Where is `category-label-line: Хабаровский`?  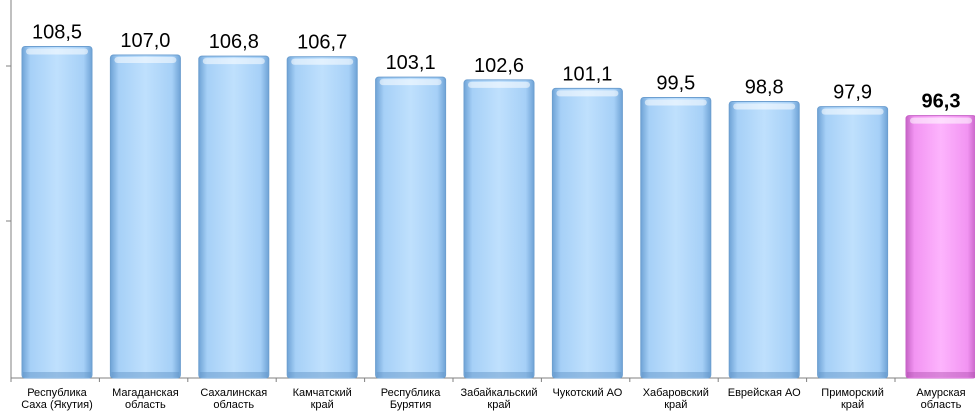
category-label-line: Хабаровский is located at coordinates (676, 393).